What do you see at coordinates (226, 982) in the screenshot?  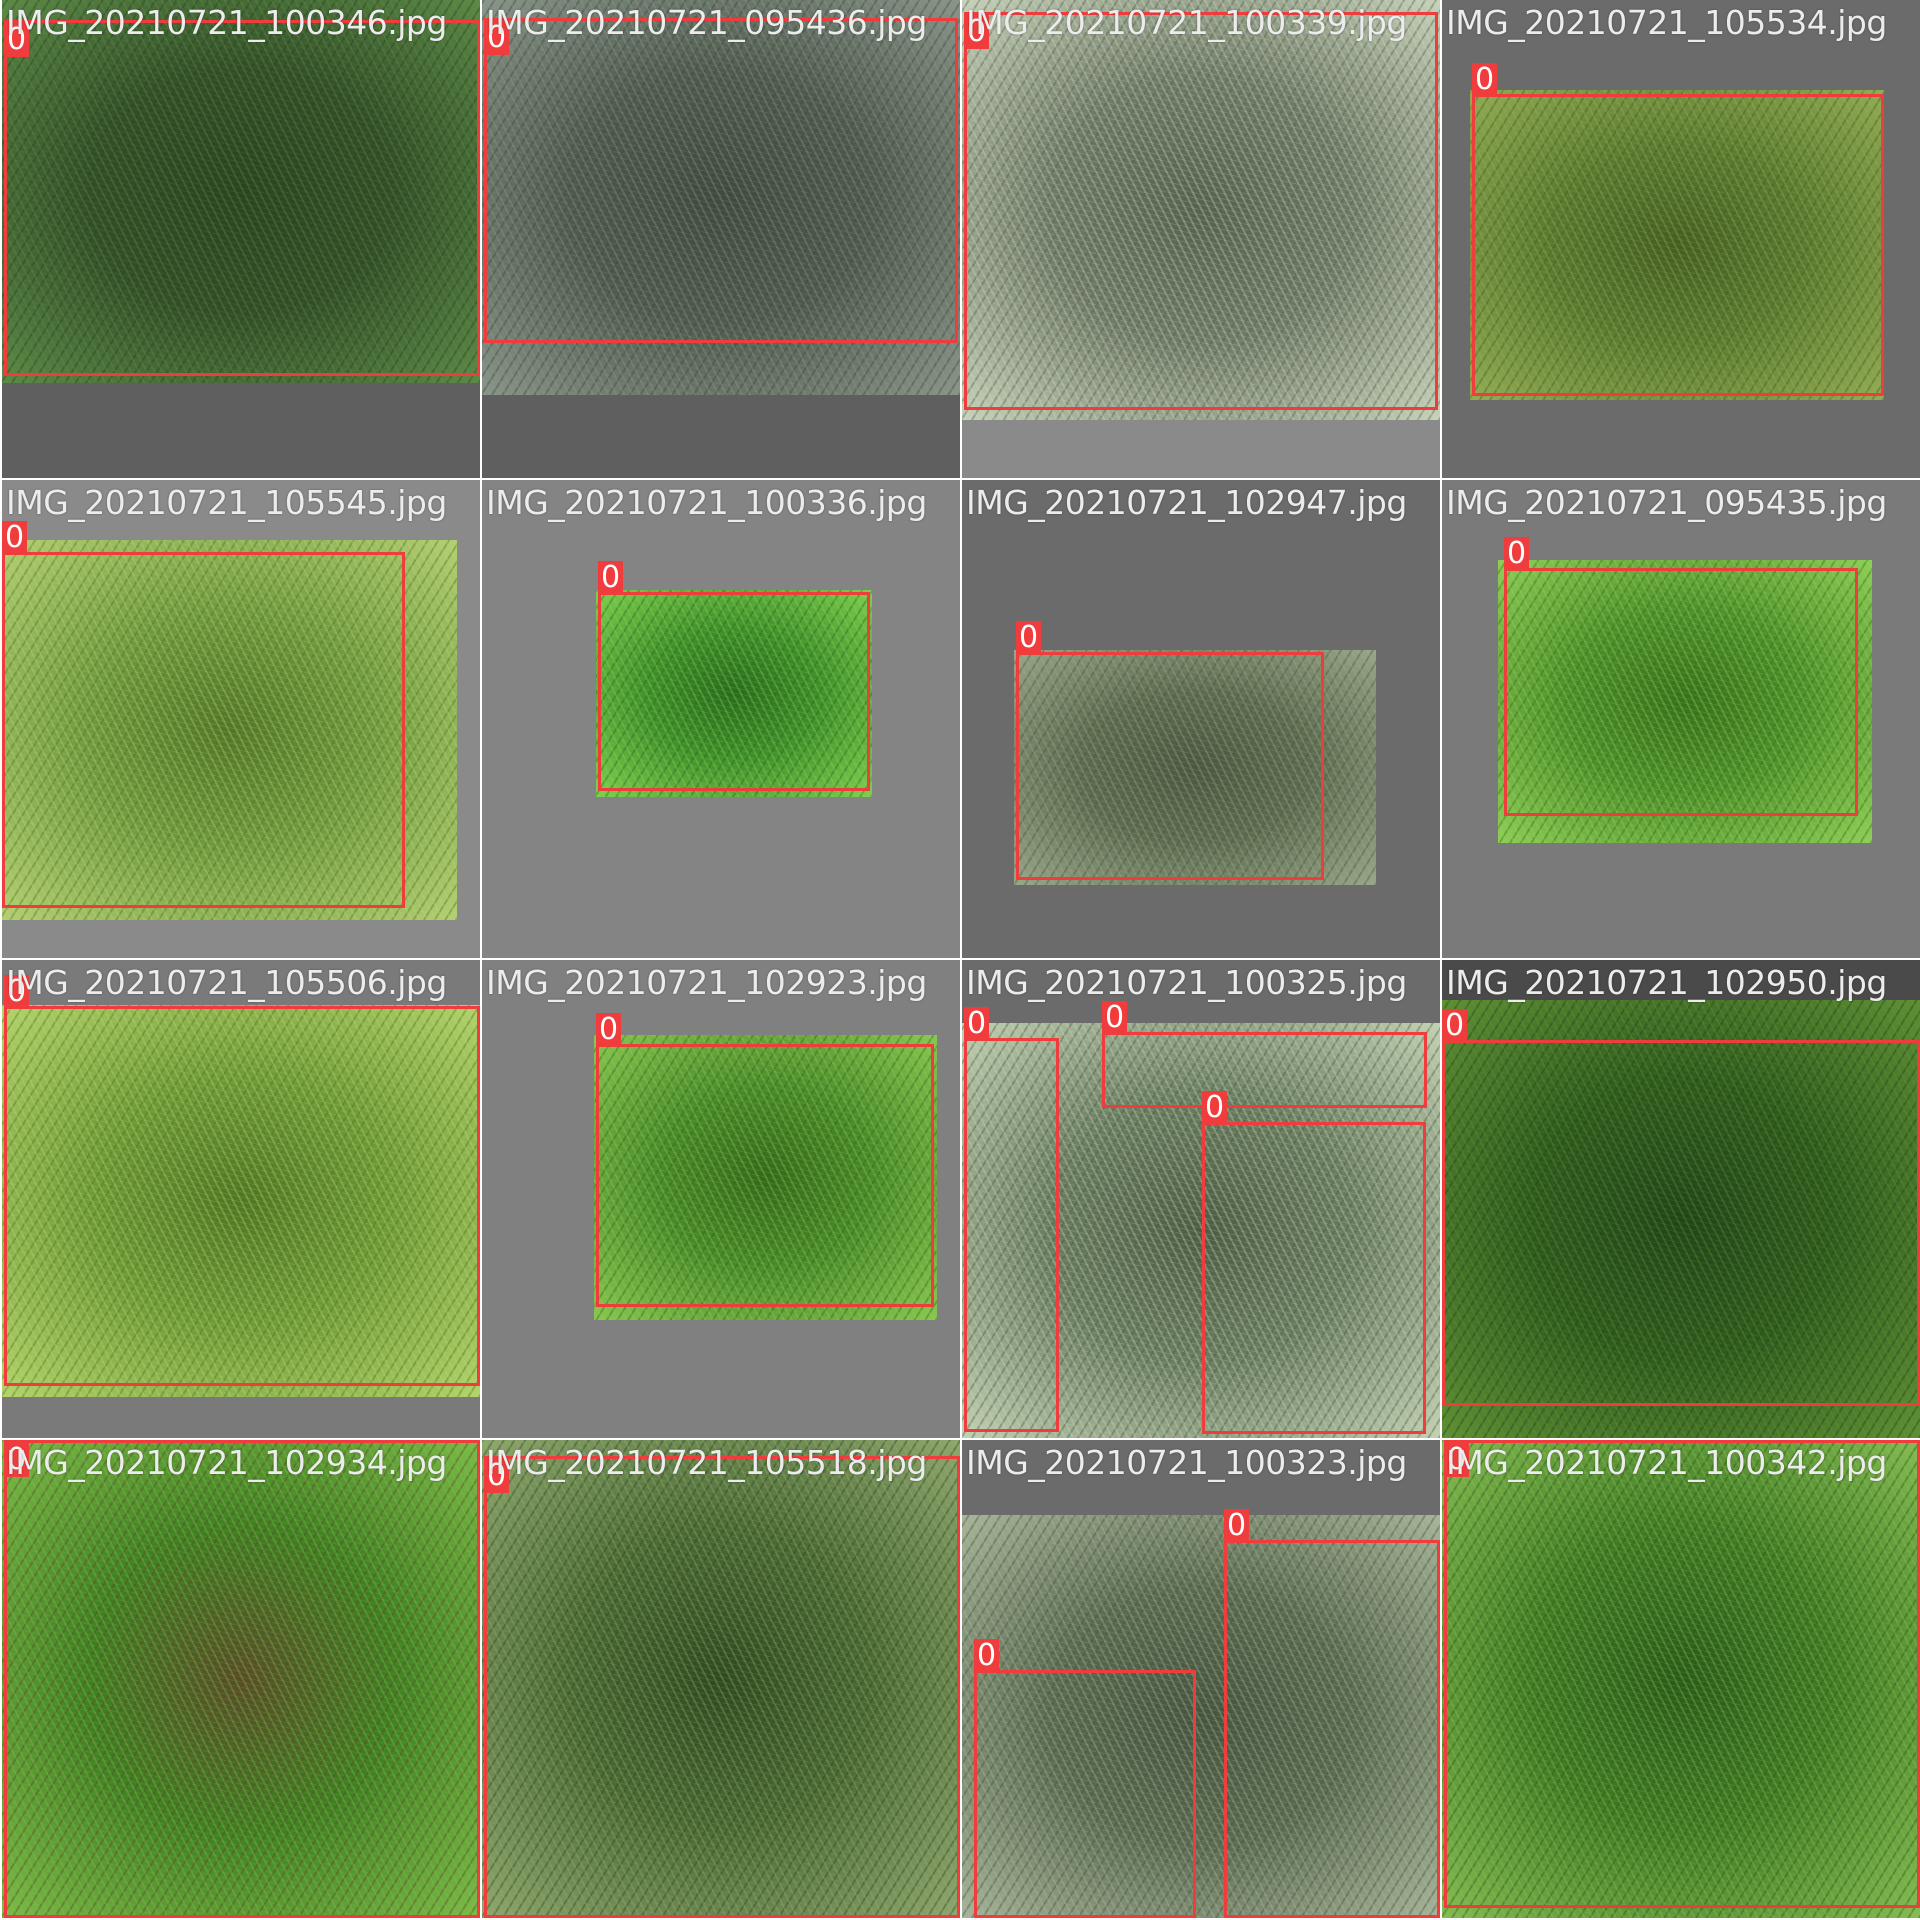 I see `image-filename-label: IMG_20210721_105506.jpg` at bounding box center [226, 982].